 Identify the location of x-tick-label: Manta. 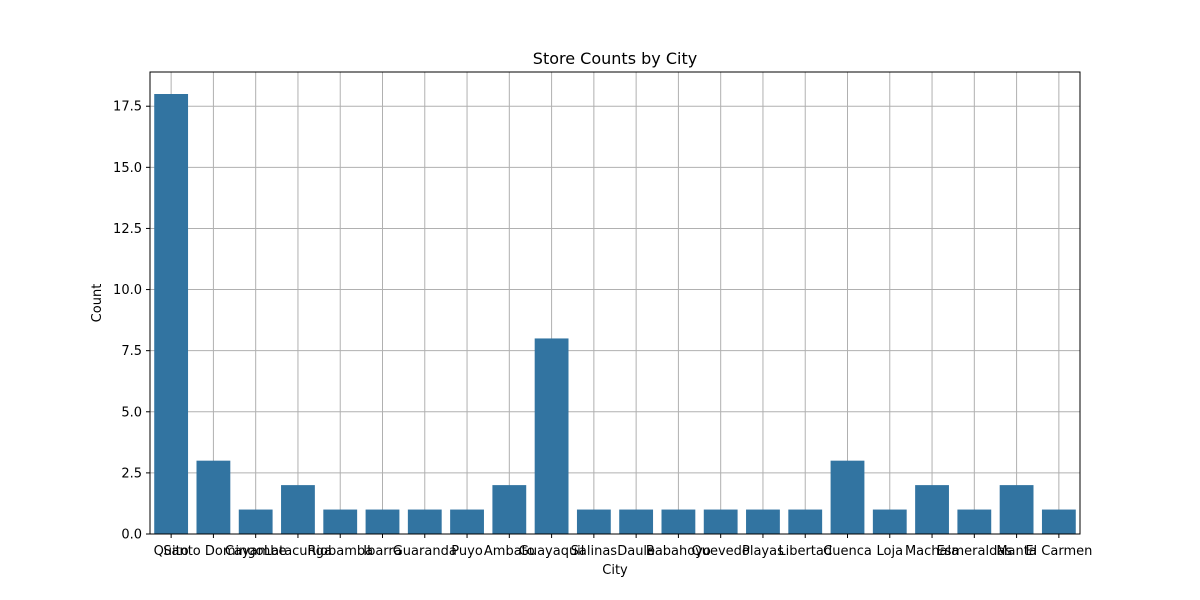
(1016, 551).